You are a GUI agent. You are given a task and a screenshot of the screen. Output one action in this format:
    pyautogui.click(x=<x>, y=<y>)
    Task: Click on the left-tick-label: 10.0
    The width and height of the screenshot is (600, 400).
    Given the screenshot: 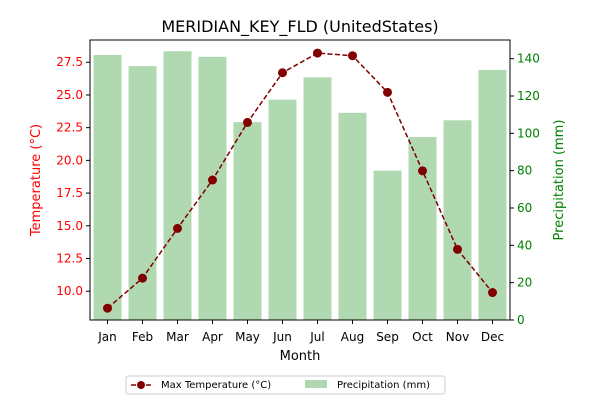 What is the action you would take?
    pyautogui.click(x=69, y=291)
    